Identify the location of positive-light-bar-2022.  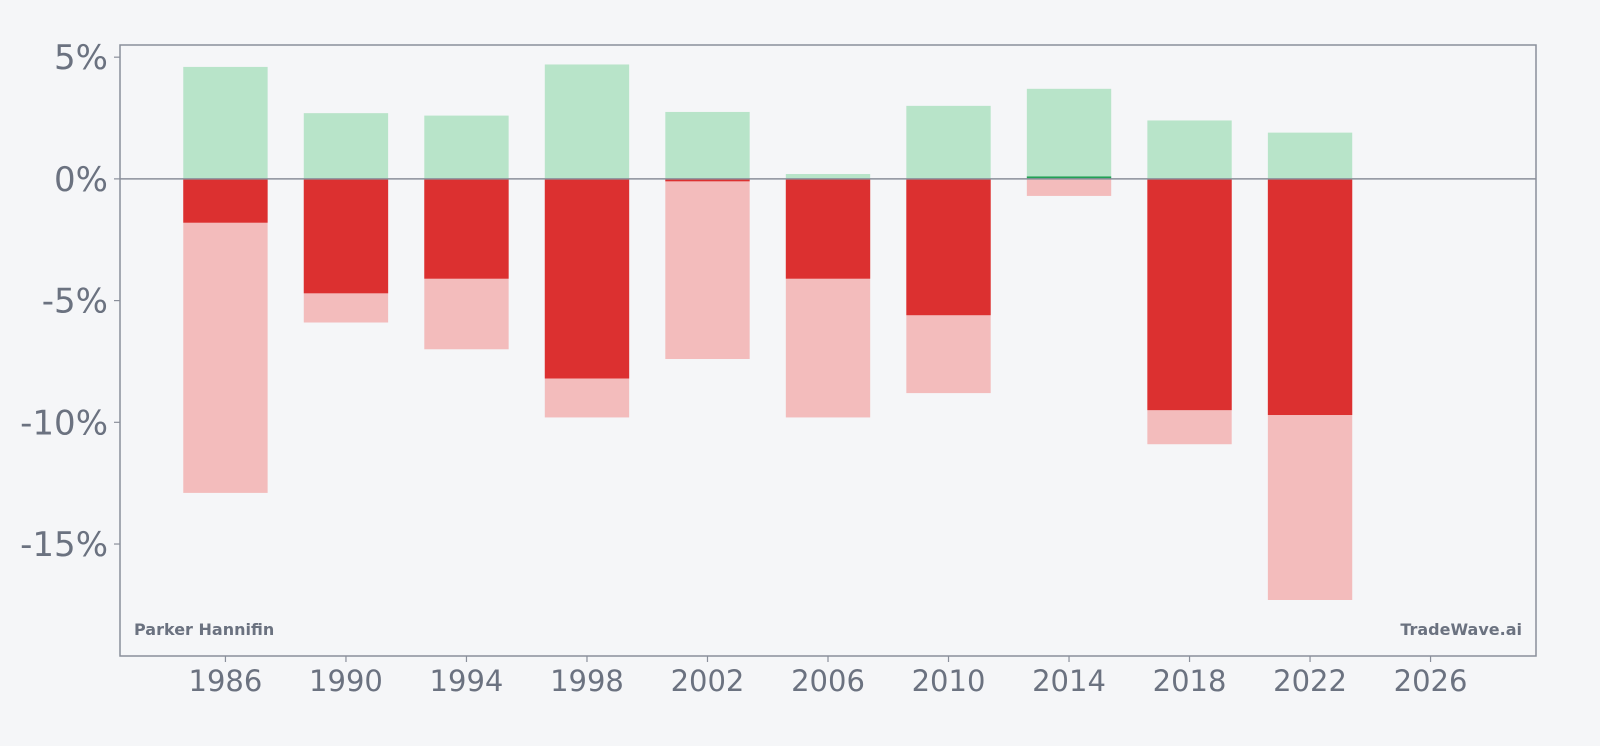
(1310, 155).